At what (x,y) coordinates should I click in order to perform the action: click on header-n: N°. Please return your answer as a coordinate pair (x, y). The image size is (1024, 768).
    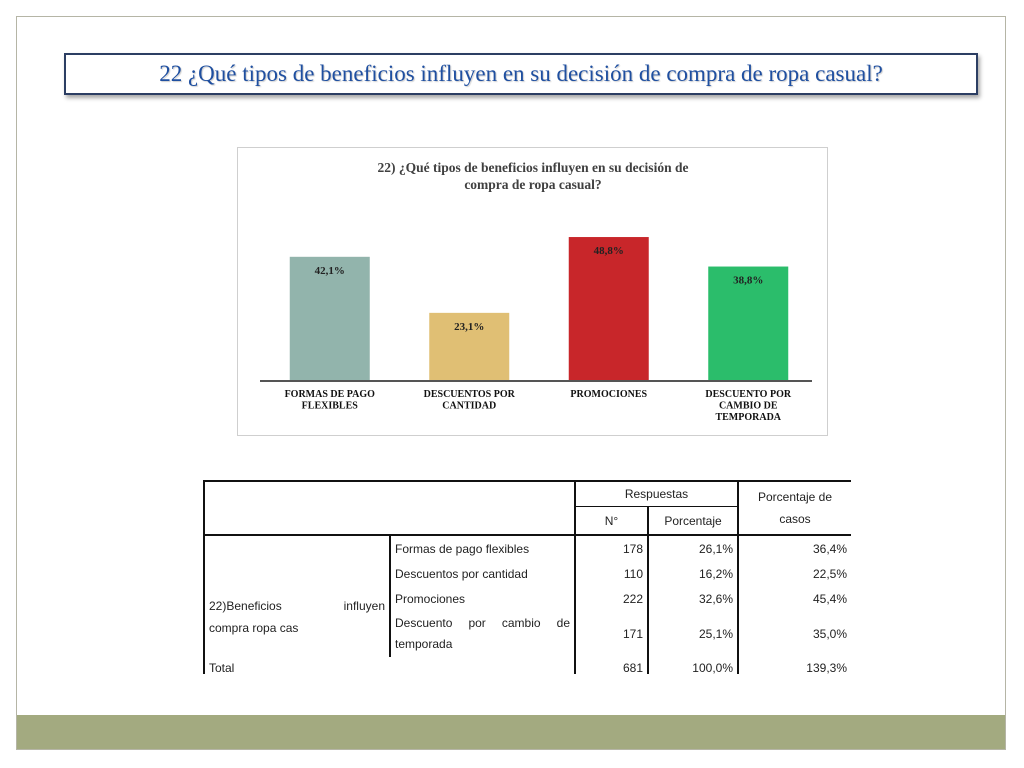
    Looking at the image, I should click on (612, 521).